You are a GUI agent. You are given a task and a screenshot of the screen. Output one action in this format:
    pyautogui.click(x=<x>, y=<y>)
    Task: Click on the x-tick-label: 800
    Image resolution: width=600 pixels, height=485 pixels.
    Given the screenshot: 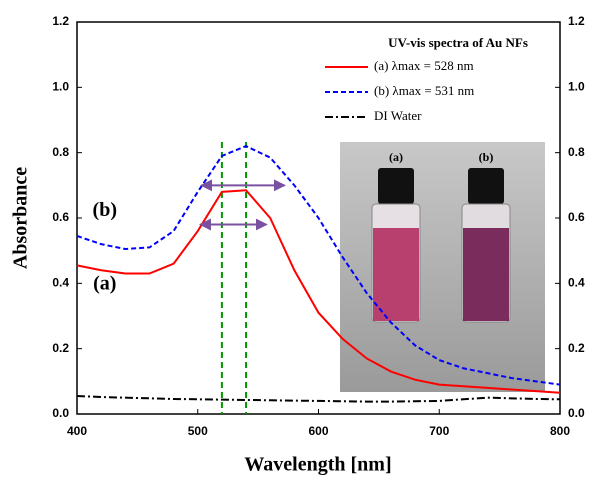 What is the action you would take?
    pyautogui.click(x=560, y=431)
    